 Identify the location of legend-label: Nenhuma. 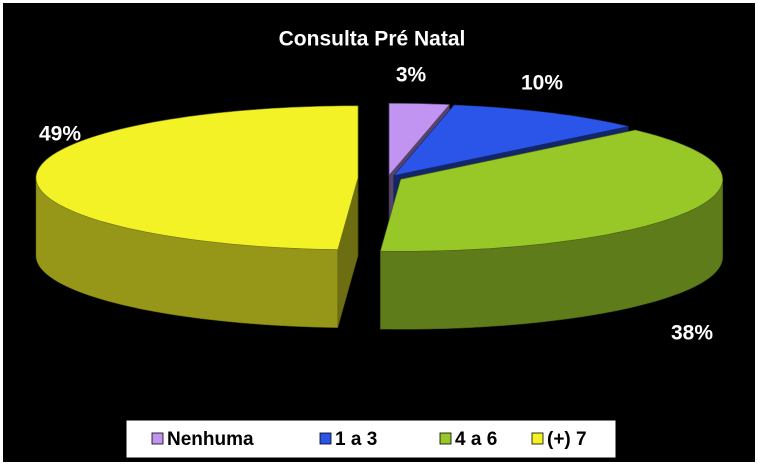
(210, 439).